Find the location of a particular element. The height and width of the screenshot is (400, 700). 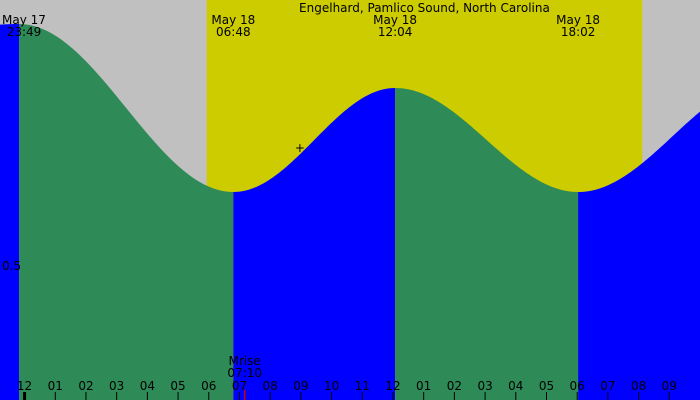

midnight-marker is located at coordinates (25, 396).